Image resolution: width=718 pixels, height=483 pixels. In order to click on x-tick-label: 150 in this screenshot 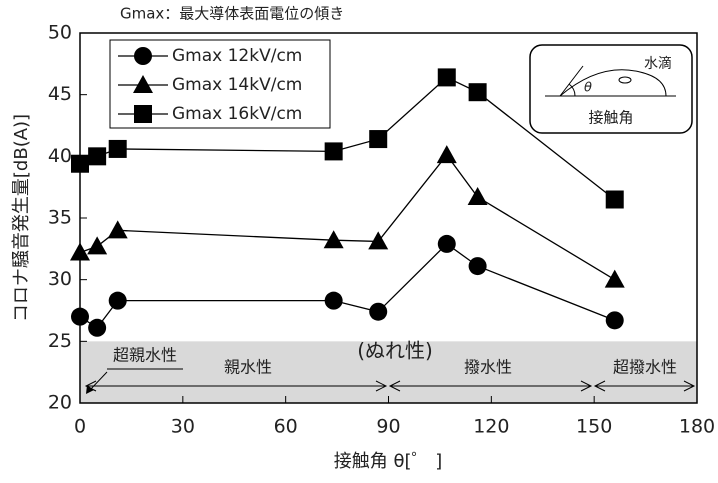, I will do `click(594, 427)`.